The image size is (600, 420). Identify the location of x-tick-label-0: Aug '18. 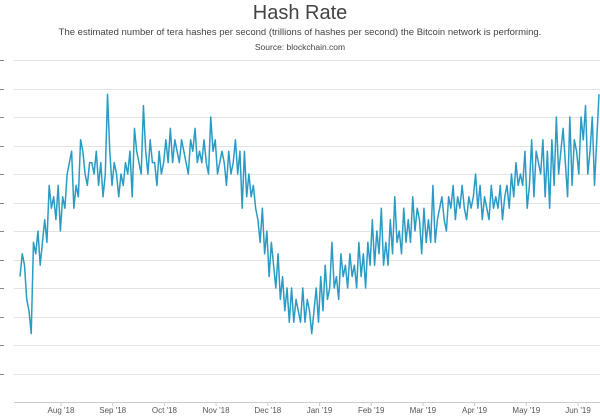
(61, 410).